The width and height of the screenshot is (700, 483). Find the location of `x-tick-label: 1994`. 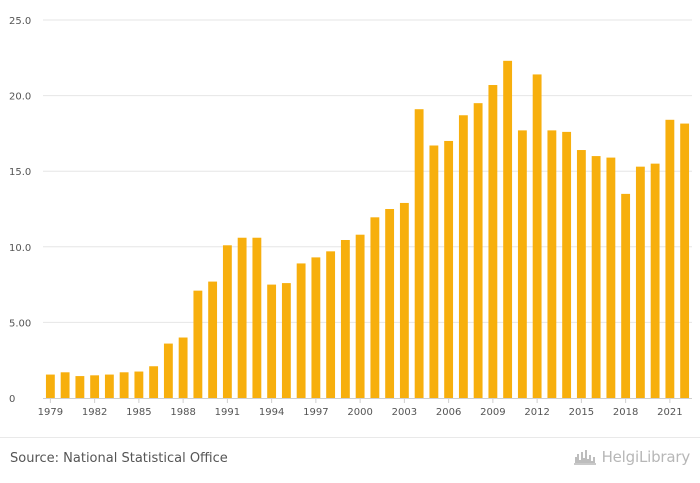

x-tick-label: 1994 is located at coordinates (271, 412).